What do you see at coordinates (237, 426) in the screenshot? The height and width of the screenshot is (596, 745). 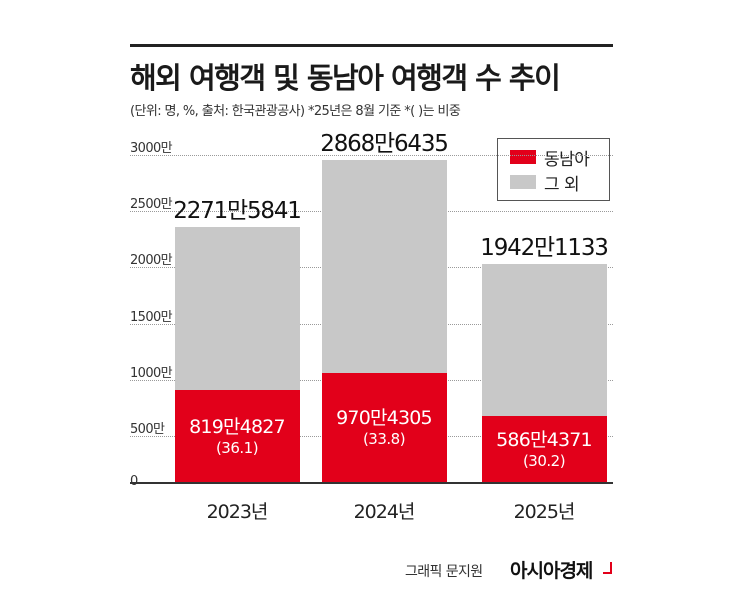 I see `sea-value-label: 819만4827` at bounding box center [237, 426].